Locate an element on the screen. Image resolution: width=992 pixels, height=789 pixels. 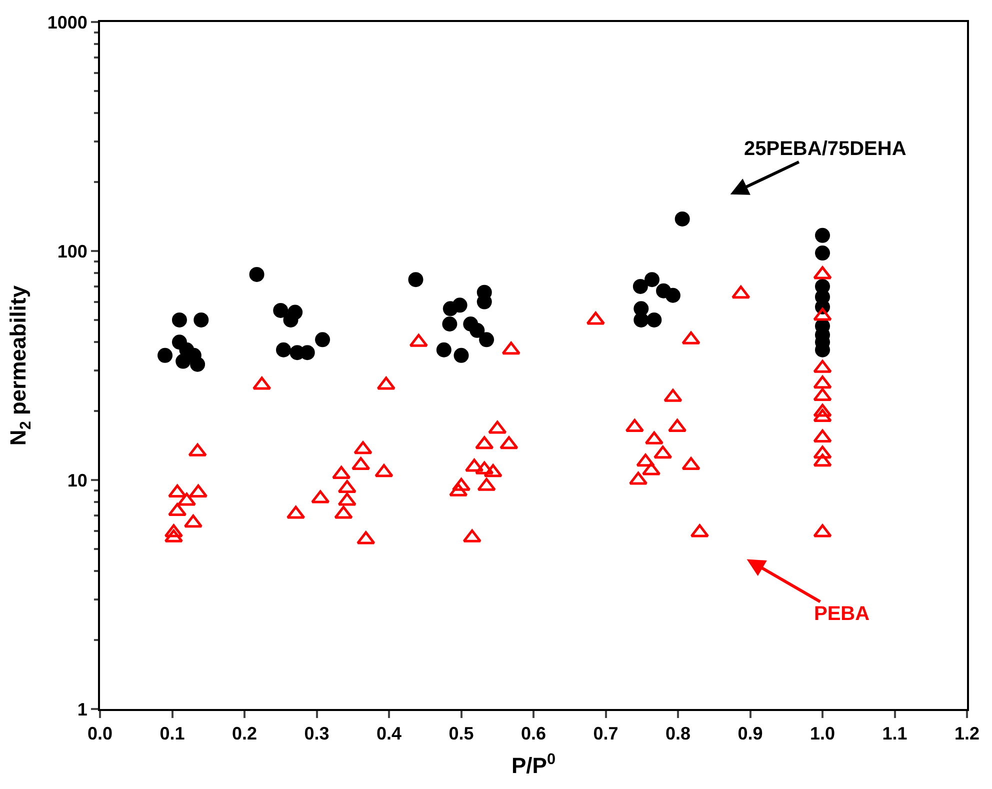
y-tick-label: 10 is located at coordinates (77, 480).